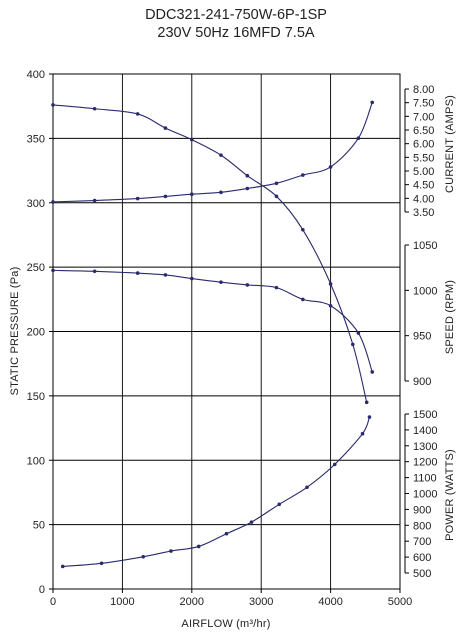  What do you see at coordinates (425, 415) in the screenshot?
I see `right-tick-label: 1500` at bounding box center [425, 415].